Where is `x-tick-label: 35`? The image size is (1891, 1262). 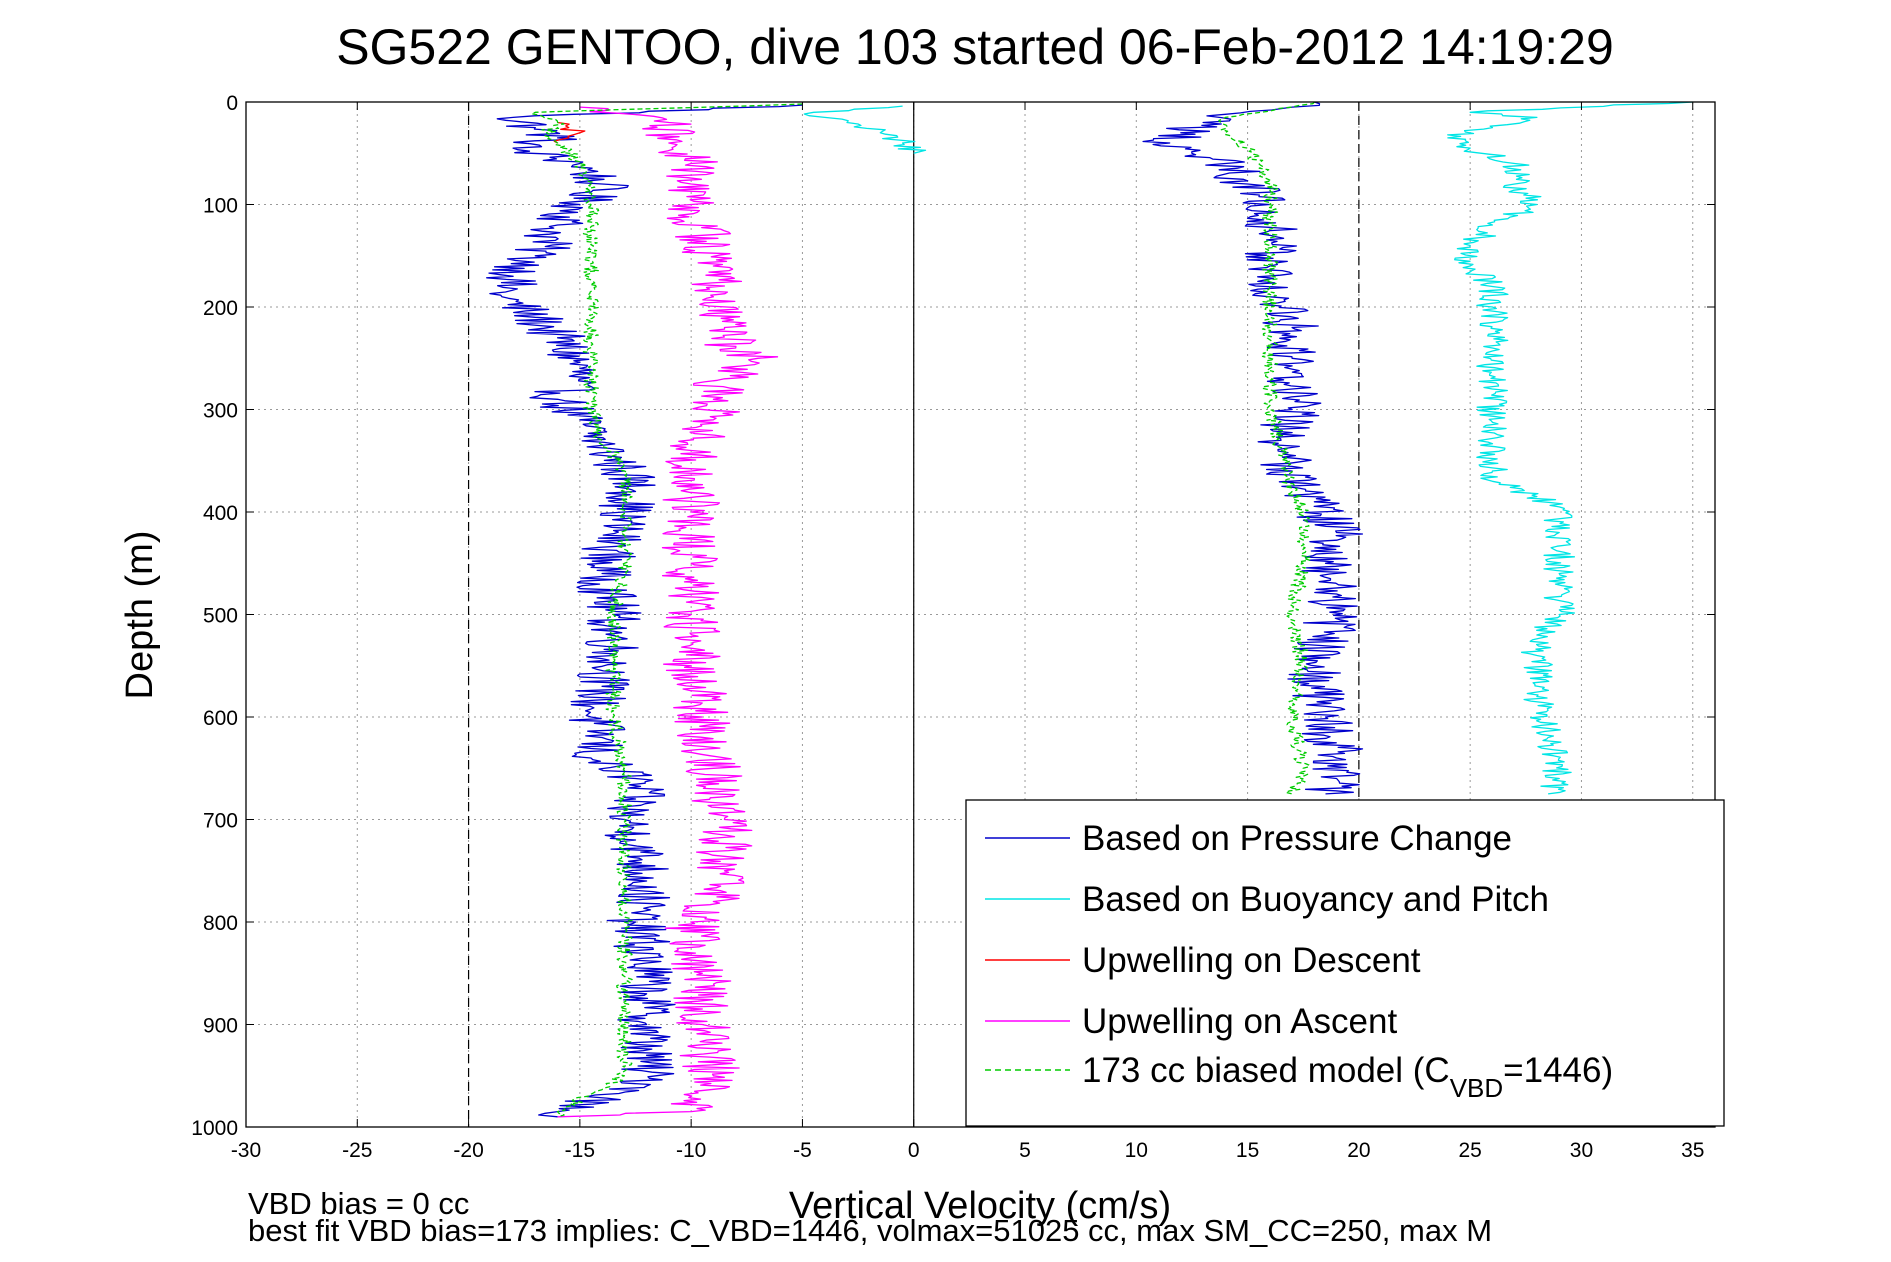 x-tick-label: 35 is located at coordinates (1692, 1150).